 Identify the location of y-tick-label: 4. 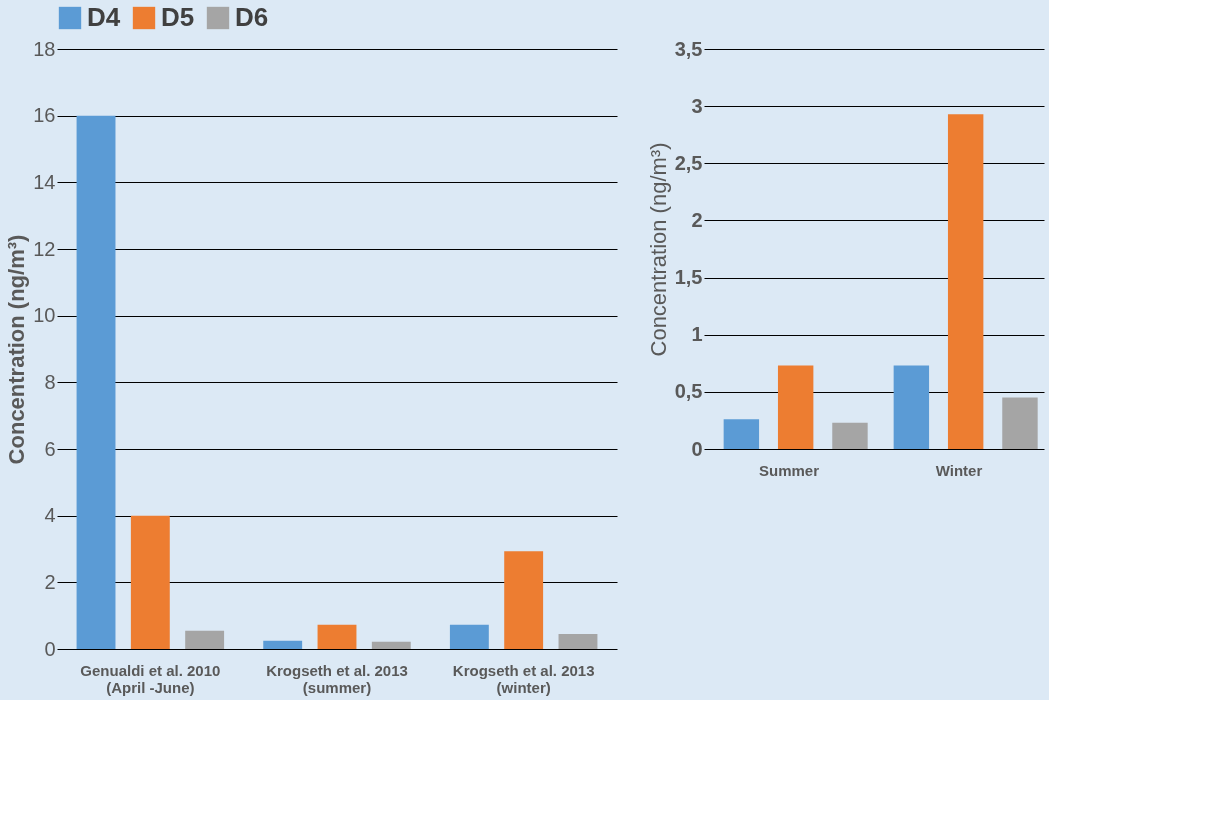
(50, 515).